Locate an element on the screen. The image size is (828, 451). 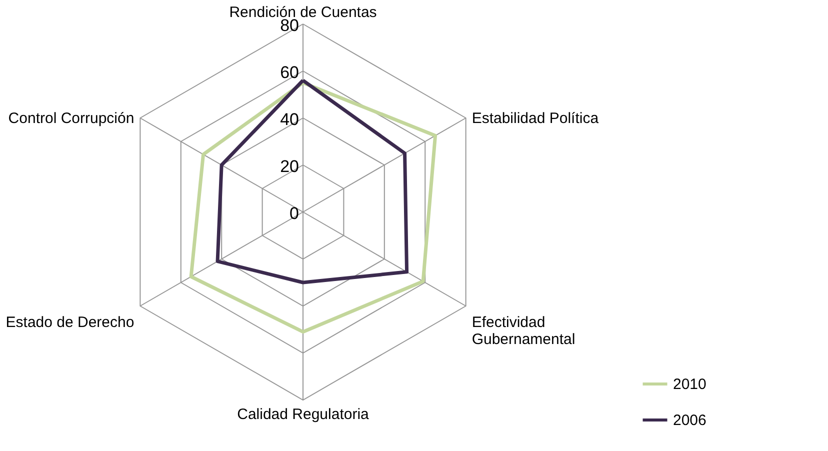
legend-label: 2006 is located at coordinates (689, 420).